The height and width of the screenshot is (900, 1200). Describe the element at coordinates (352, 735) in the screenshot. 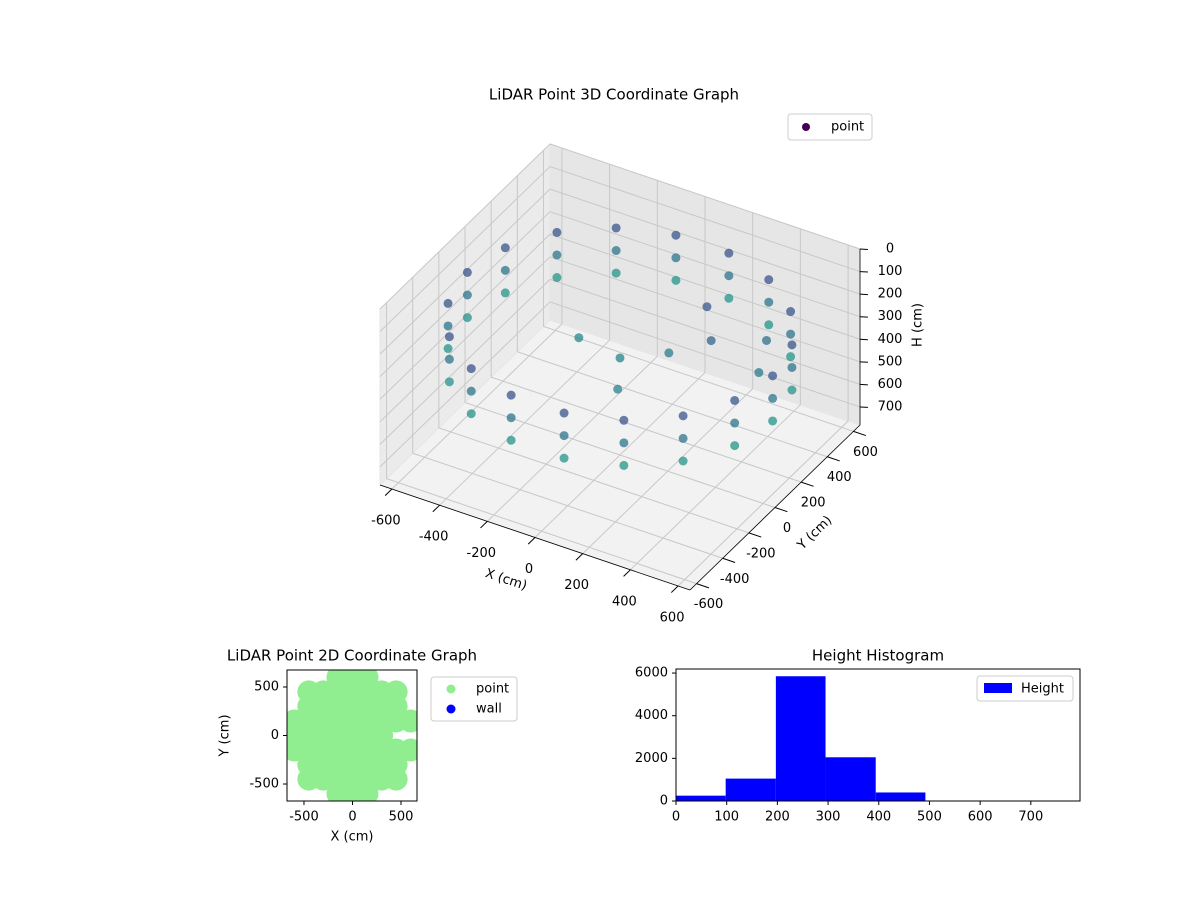

I see `plot-area` at that location.